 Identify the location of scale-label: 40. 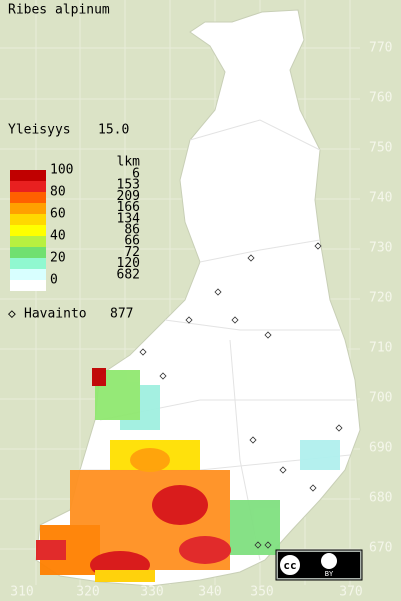
(58, 236).